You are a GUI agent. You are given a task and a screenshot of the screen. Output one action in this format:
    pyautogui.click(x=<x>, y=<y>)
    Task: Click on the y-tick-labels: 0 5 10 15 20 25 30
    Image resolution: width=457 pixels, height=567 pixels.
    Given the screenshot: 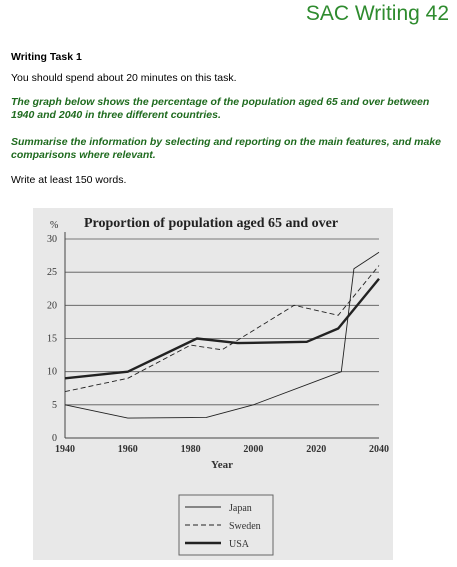 What is the action you would take?
    pyautogui.click(x=52, y=339)
    